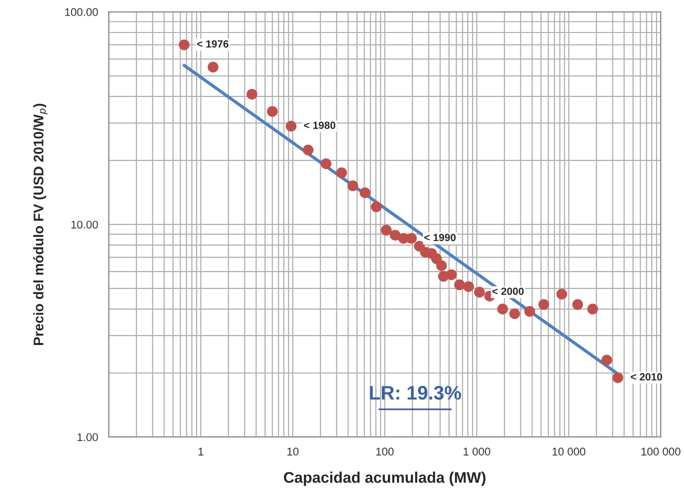 The image size is (684, 496). What do you see at coordinates (385, 452) in the screenshot?
I see `x-tick-label: 100` at bounding box center [385, 452].